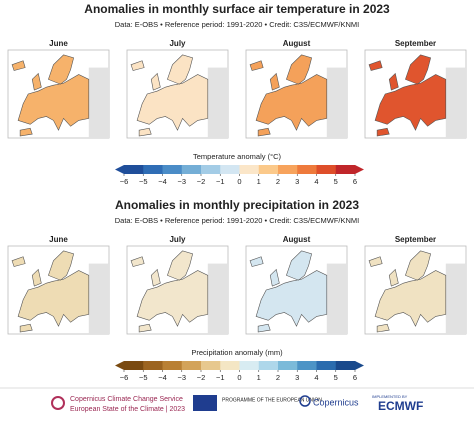  What do you see at coordinates (390, 396) in the screenshot?
I see `implemented-text: IMPLEMENTED BY` at bounding box center [390, 396].